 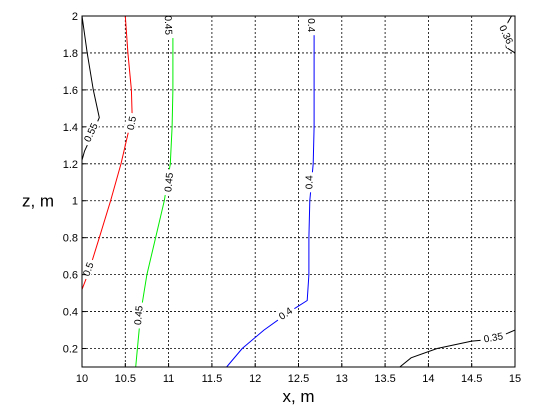 I want to click on x-tick-label: 13, so click(x=342, y=379).